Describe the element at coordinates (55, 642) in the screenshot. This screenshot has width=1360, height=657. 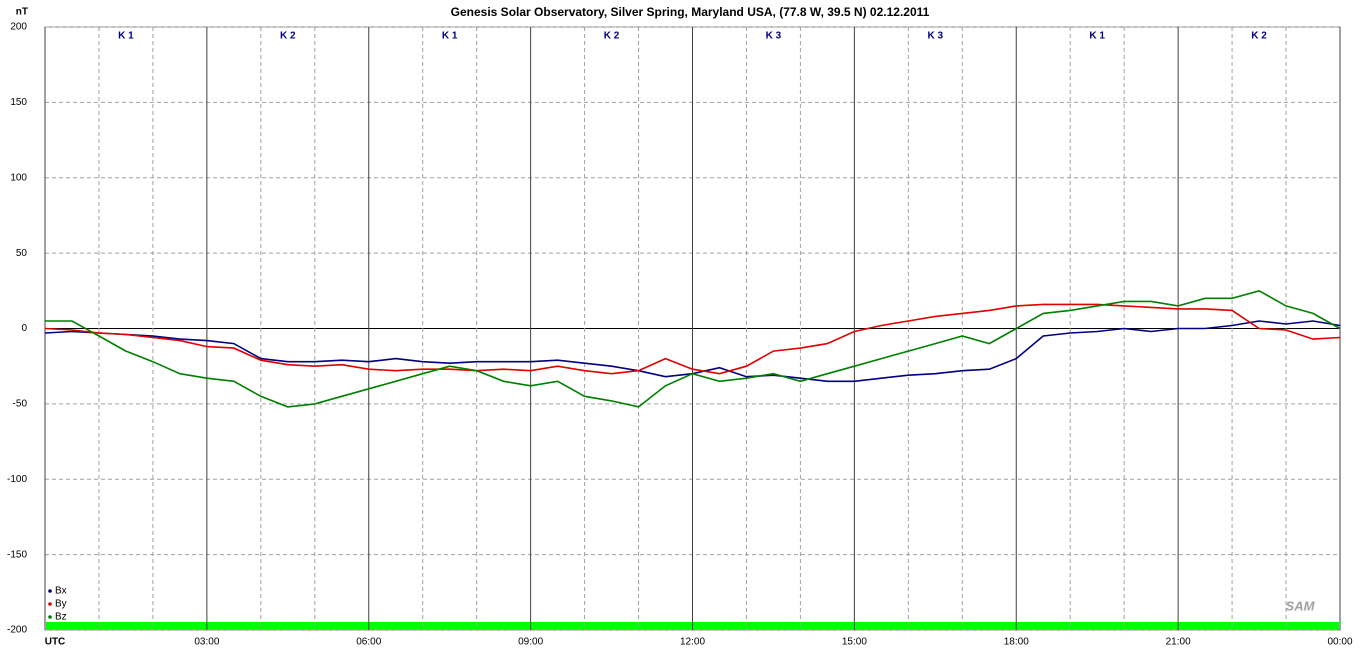
I see `x-tick-label: UTC` at that location.